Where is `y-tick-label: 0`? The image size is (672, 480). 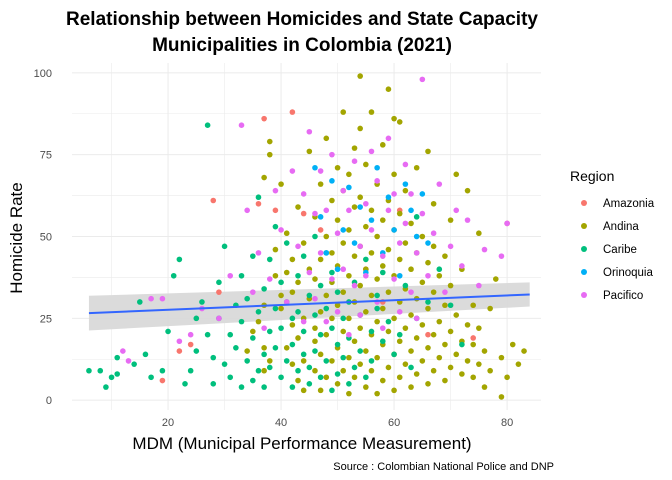 y-tick-label: 0 is located at coordinates (49, 401).